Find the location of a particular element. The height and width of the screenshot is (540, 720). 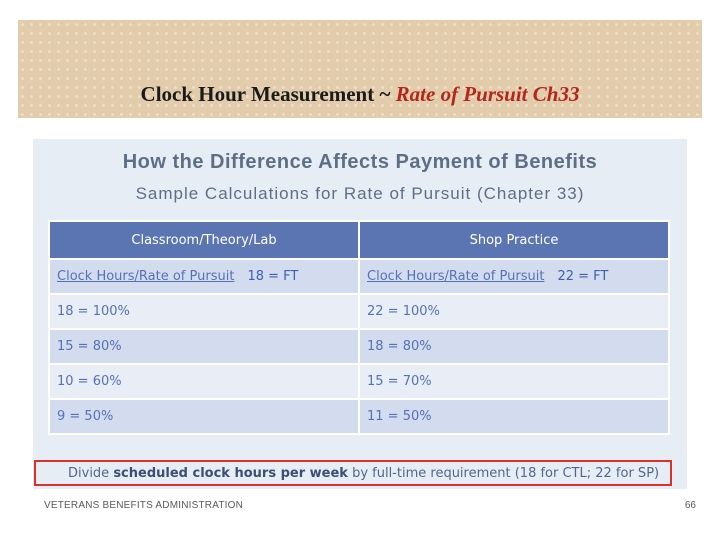

table-row: 10 = 60% 15 = 70% is located at coordinates (359, 381).